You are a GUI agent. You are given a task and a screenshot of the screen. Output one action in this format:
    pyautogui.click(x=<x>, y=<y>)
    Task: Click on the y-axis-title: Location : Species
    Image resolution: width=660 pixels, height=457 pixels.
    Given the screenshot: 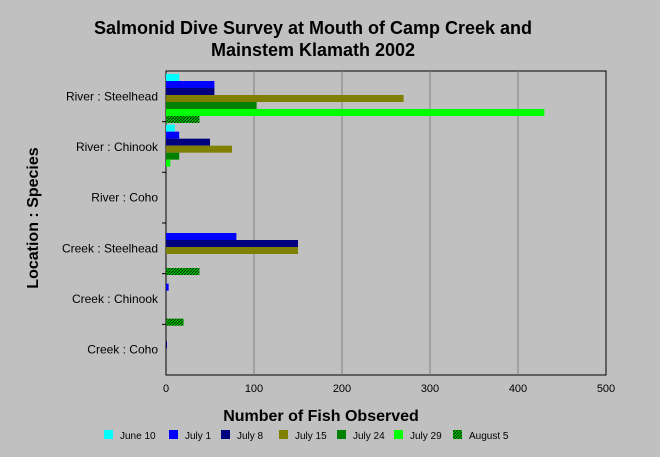 What is the action you would take?
    pyautogui.click(x=33, y=217)
    